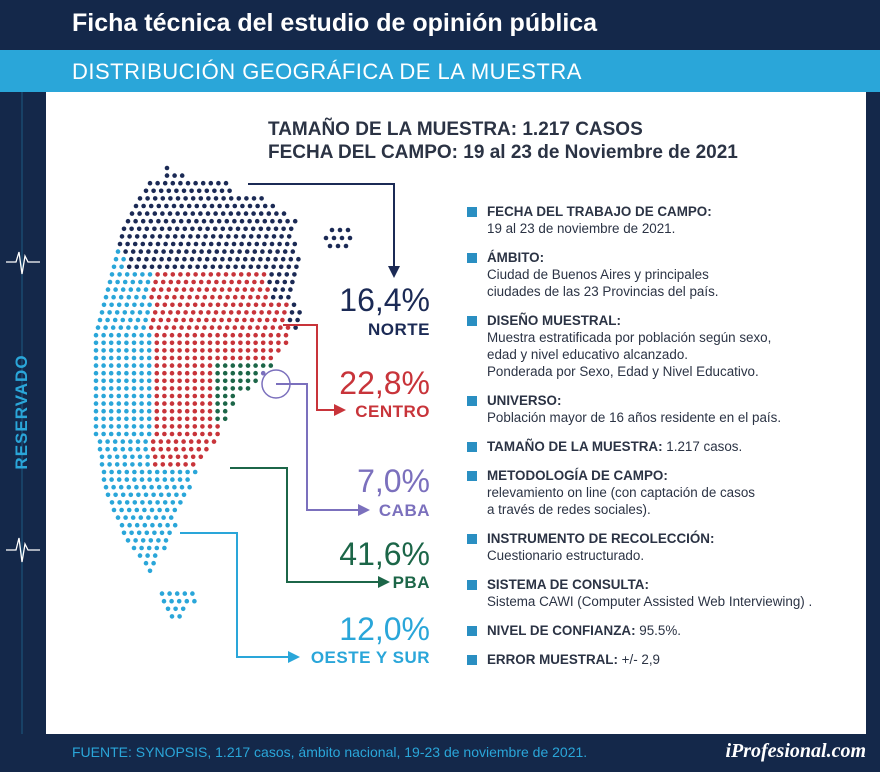  What do you see at coordinates (554, 320) in the screenshot?
I see `fact-key: DISEÑO MUESTRAL:` at bounding box center [554, 320].